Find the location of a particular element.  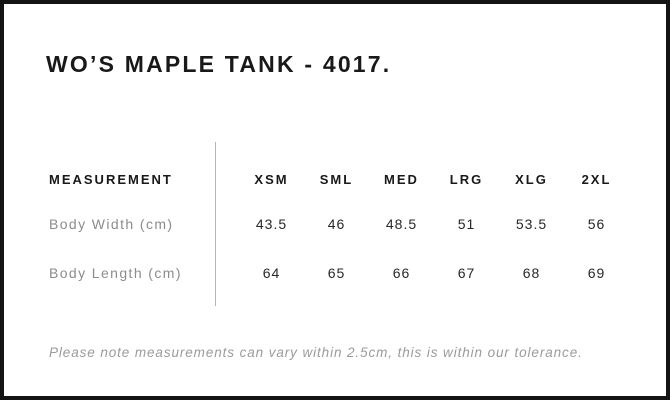

measurement-column-header: MEASUREMENT is located at coordinates (111, 179).